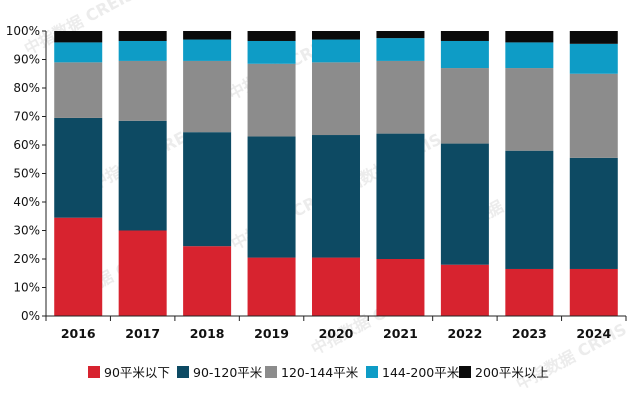 This screenshot has width=640, height=406. I want to click on y-tick-label: 40%, so click(26, 202).